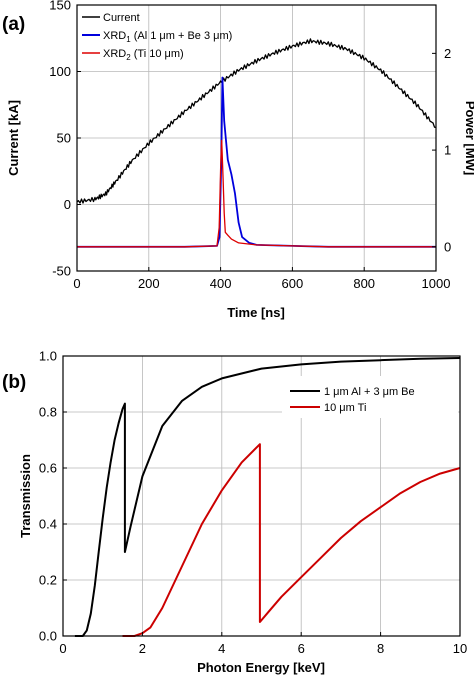 The image size is (474, 685). What do you see at coordinates (60, 71) in the screenshot?
I see `y-tick-label: 100` at bounding box center [60, 71].